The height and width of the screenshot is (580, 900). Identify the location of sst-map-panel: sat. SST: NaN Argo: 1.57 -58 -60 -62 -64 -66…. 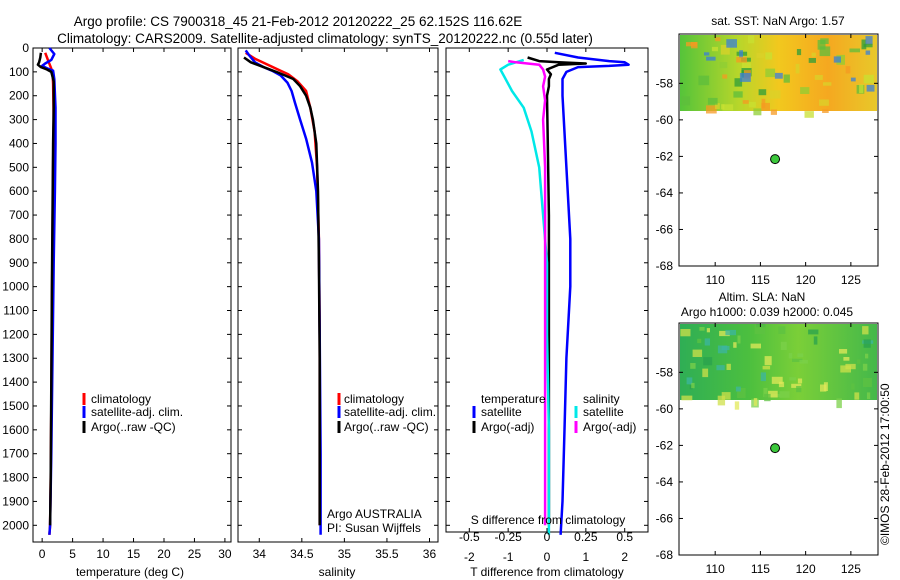
(767, 150).